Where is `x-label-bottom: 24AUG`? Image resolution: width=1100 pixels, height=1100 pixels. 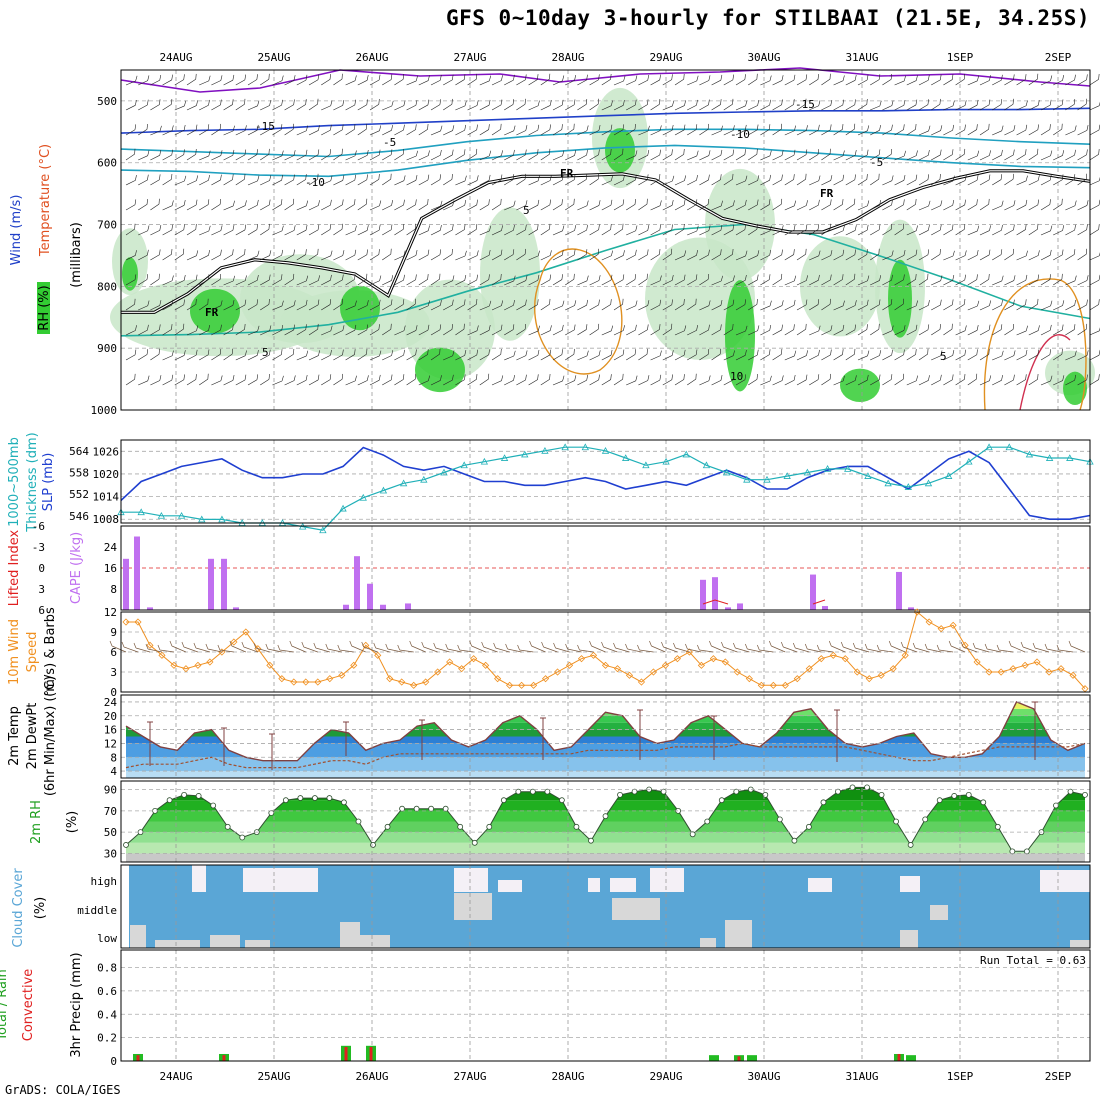 x-label-bottom: 24AUG is located at coordinates (175, 1076).